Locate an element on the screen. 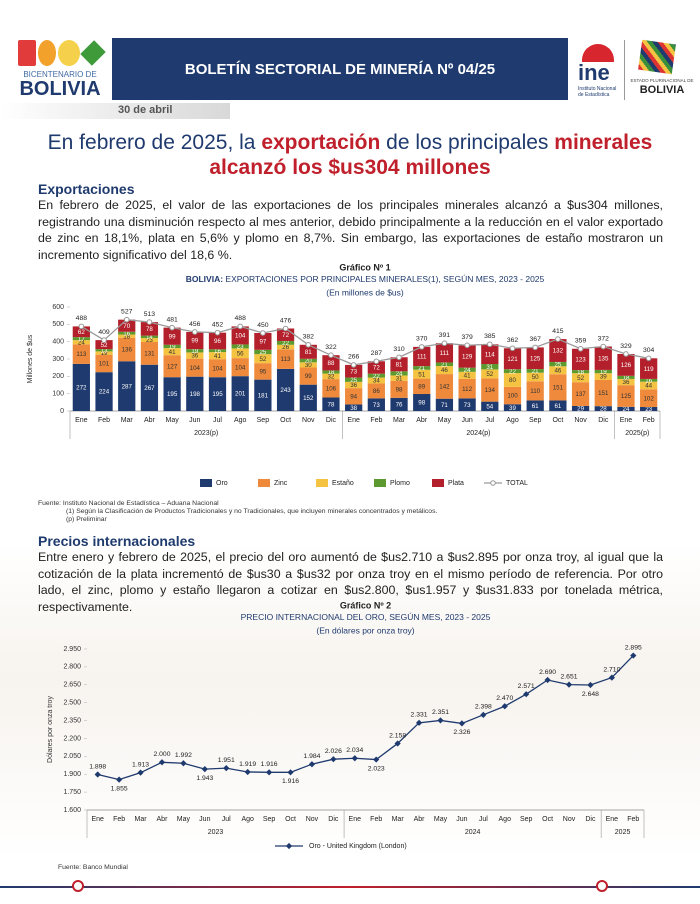 Image resolution: width=700 pixels, height=904 pixels. bar-label: 78 is located at coordinates (331, 404).